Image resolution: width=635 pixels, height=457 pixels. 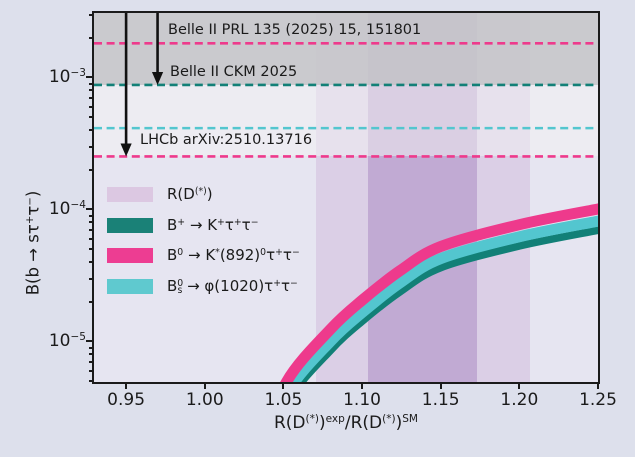 I want to click on legend-item-3: B0s → φ(1020)τ+τ−, so click(x=244, y=286).